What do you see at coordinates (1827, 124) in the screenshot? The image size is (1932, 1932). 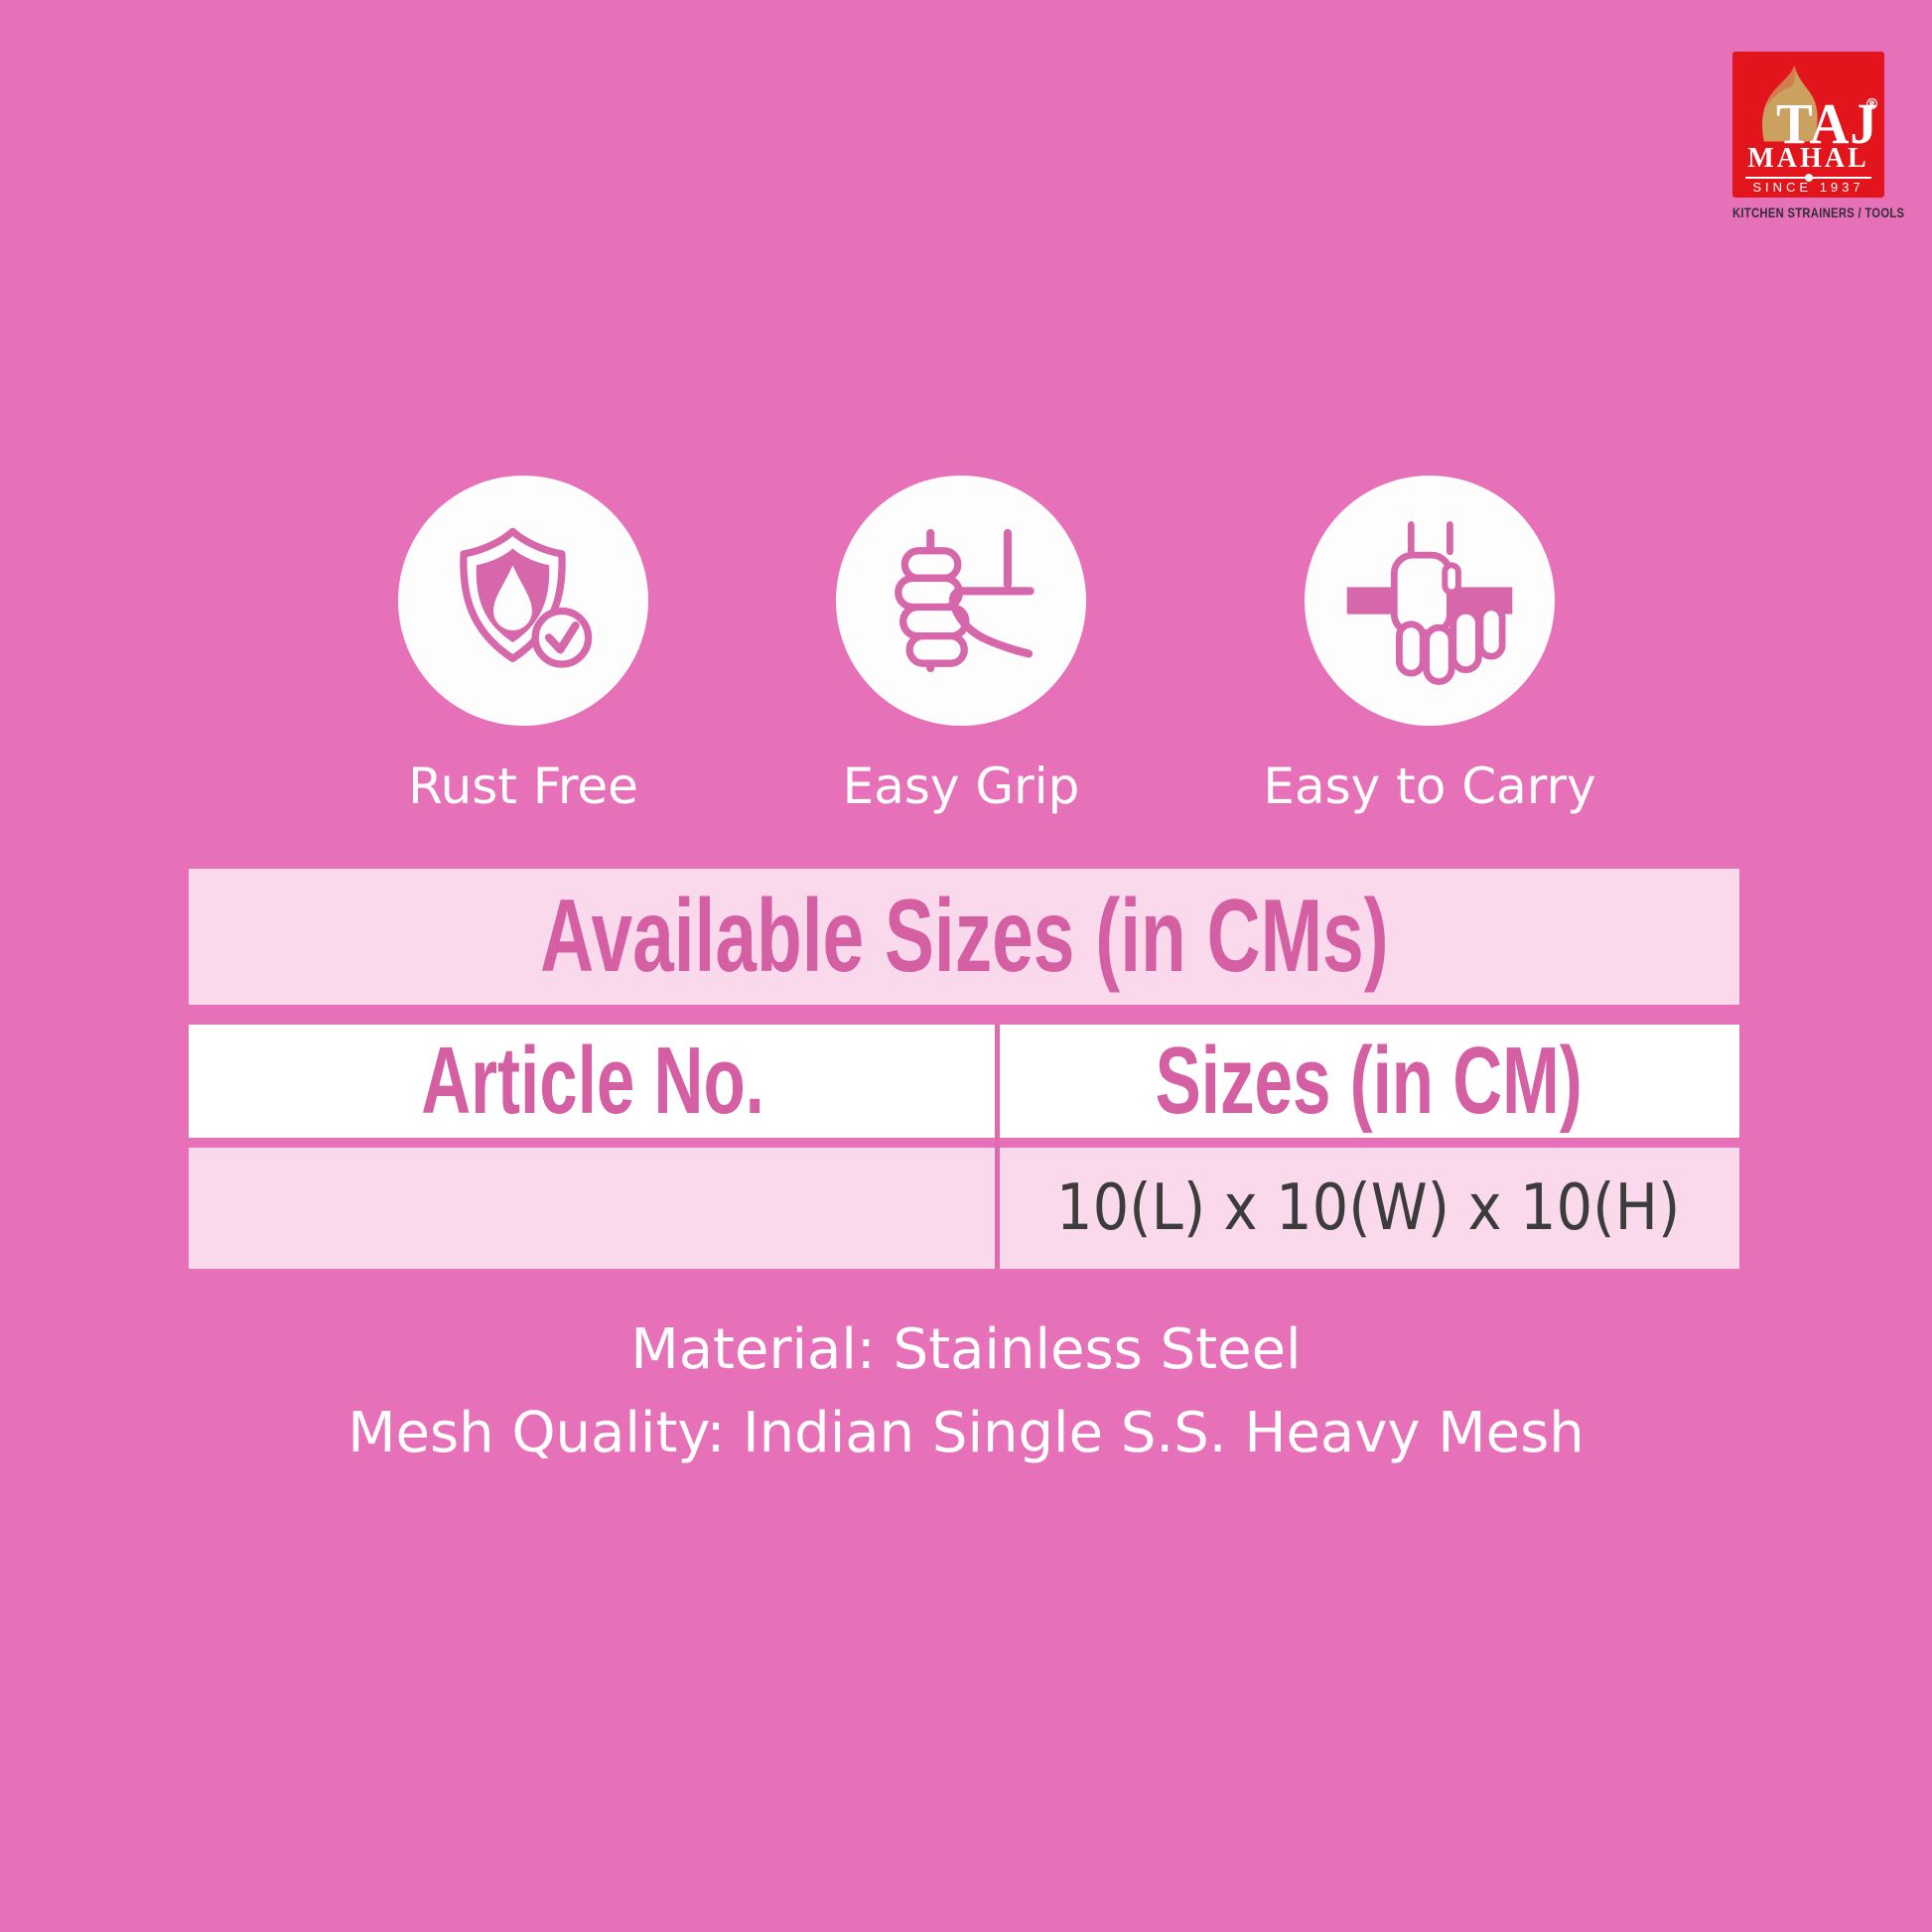 I see `brand-name-taj: TAJ` at bounding box center [1827, 124].